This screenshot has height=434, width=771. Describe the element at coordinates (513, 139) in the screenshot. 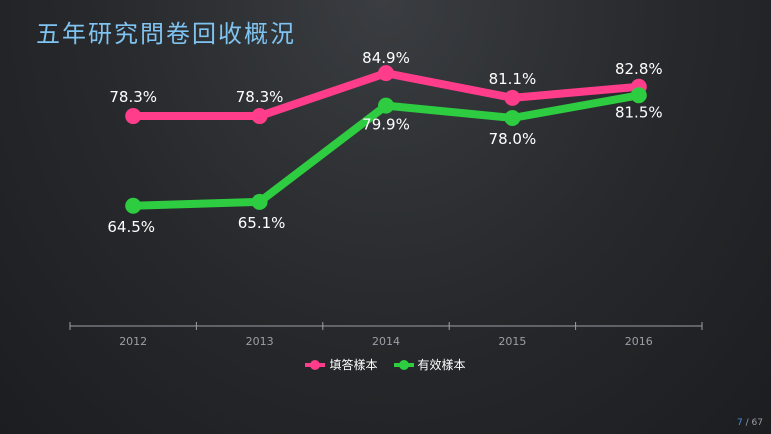

I see `data-label: 78.0%` at that location.